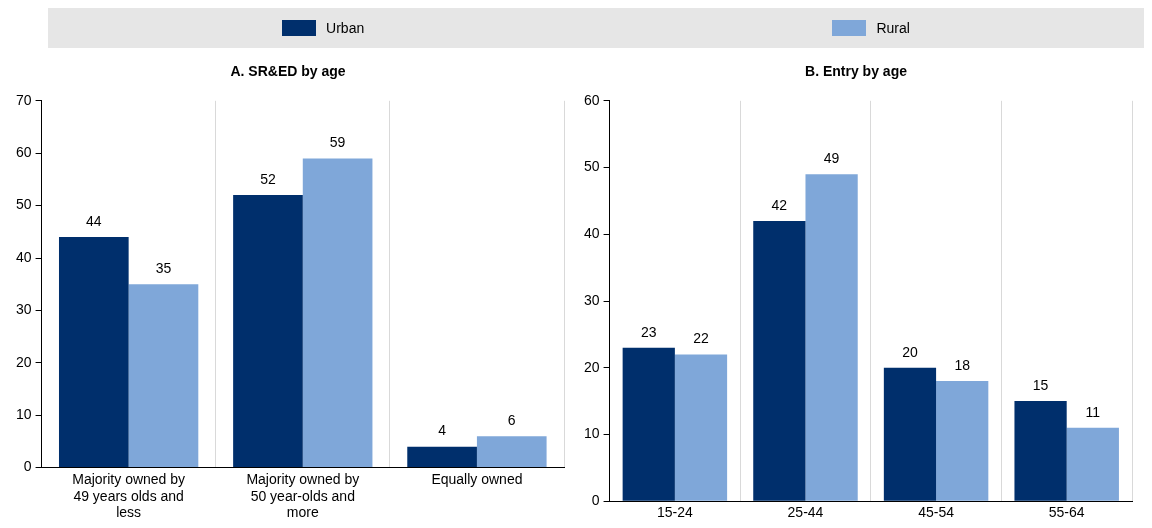  What do you see at coordinates (962, 364) in the screenshot?
I see `data-label: 18` at bounding box center [962, 364].